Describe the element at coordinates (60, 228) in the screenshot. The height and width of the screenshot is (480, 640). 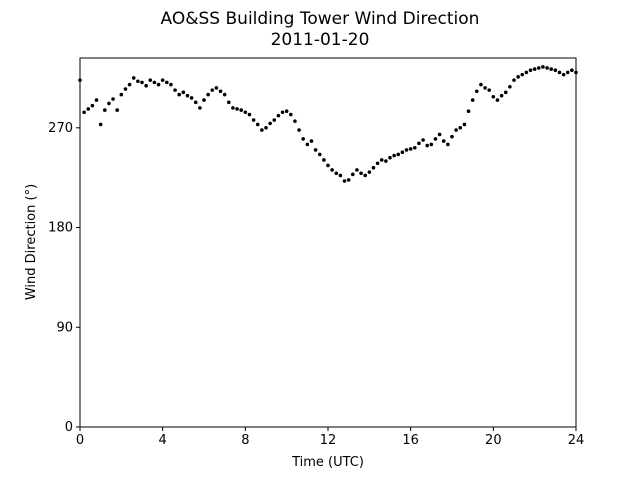
I see `y-tick-label: 180` at that location.